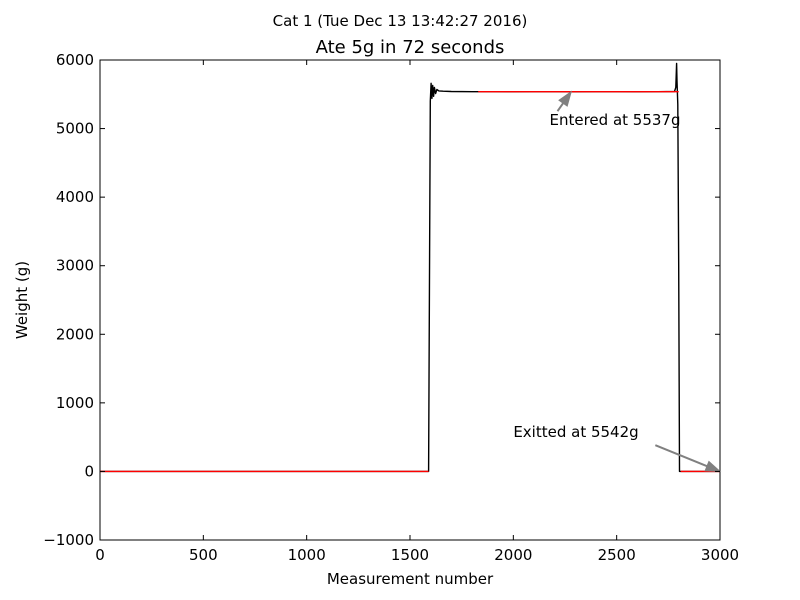  What do you see at coordinates (410, 47) in the screenshot?
I see `chart-title: Ate 5g in 72 seconds` at bounding box center [410, 47].